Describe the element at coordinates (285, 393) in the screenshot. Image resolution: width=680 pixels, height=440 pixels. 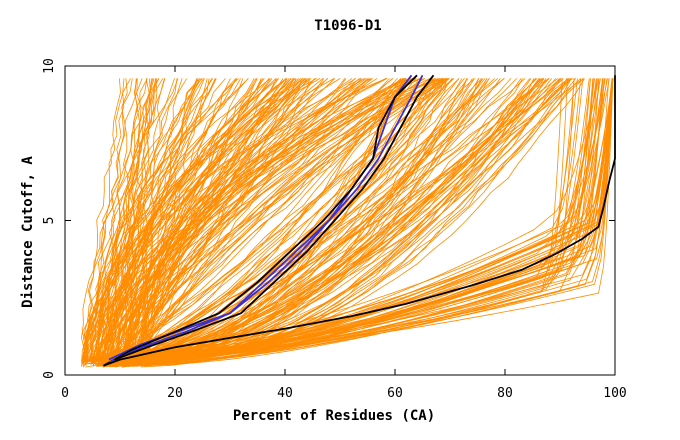
I see `x-tick-label: 40` at that location.